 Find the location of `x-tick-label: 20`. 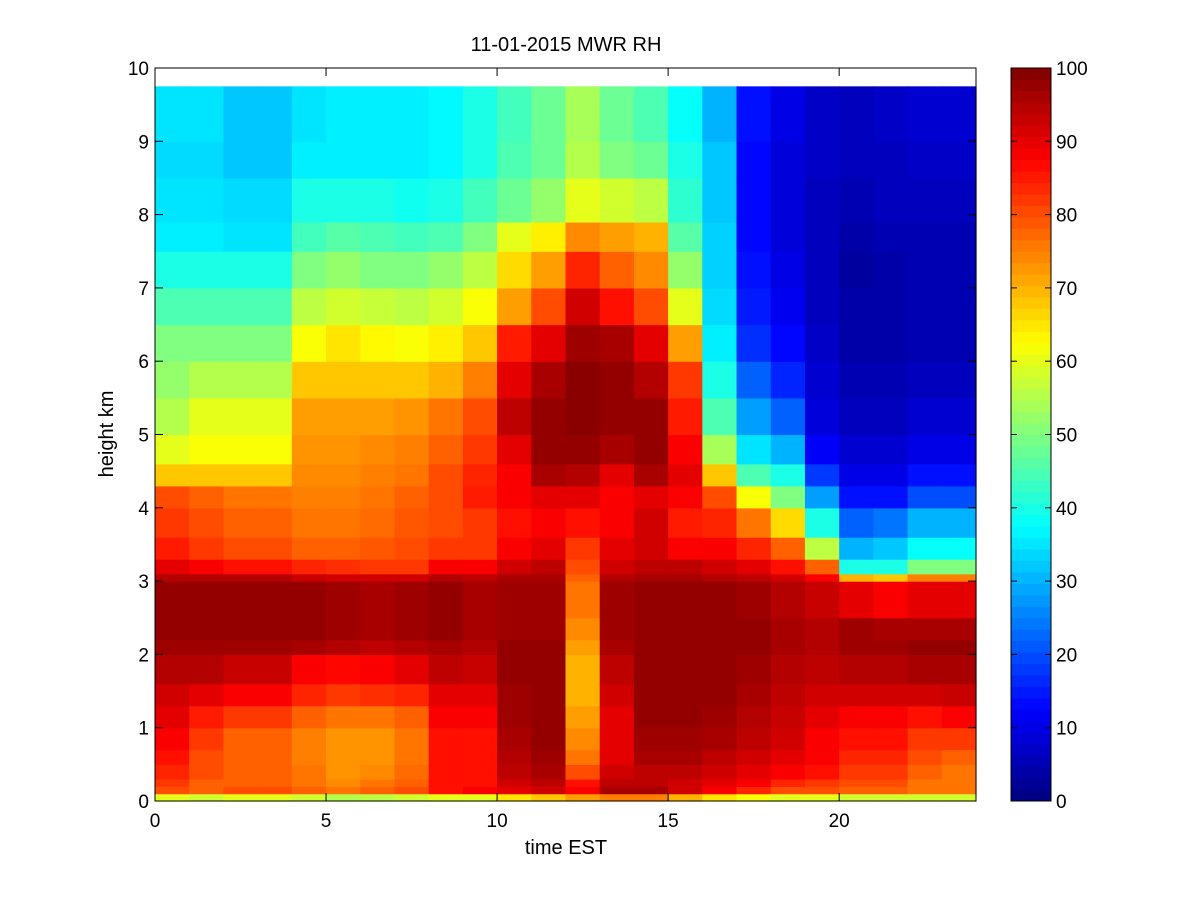

x-tick-label: 20 is located at coordinates (839, 821).